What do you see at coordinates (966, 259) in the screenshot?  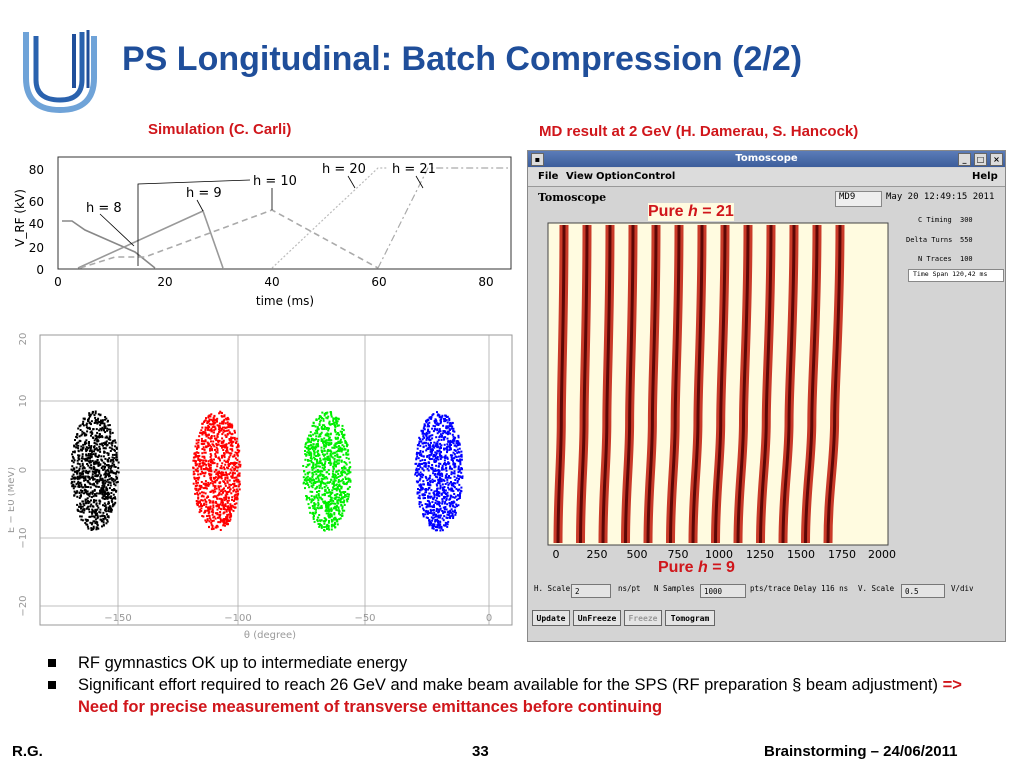 I see `n-traces-value: 100` at bounding box center [966, 259].